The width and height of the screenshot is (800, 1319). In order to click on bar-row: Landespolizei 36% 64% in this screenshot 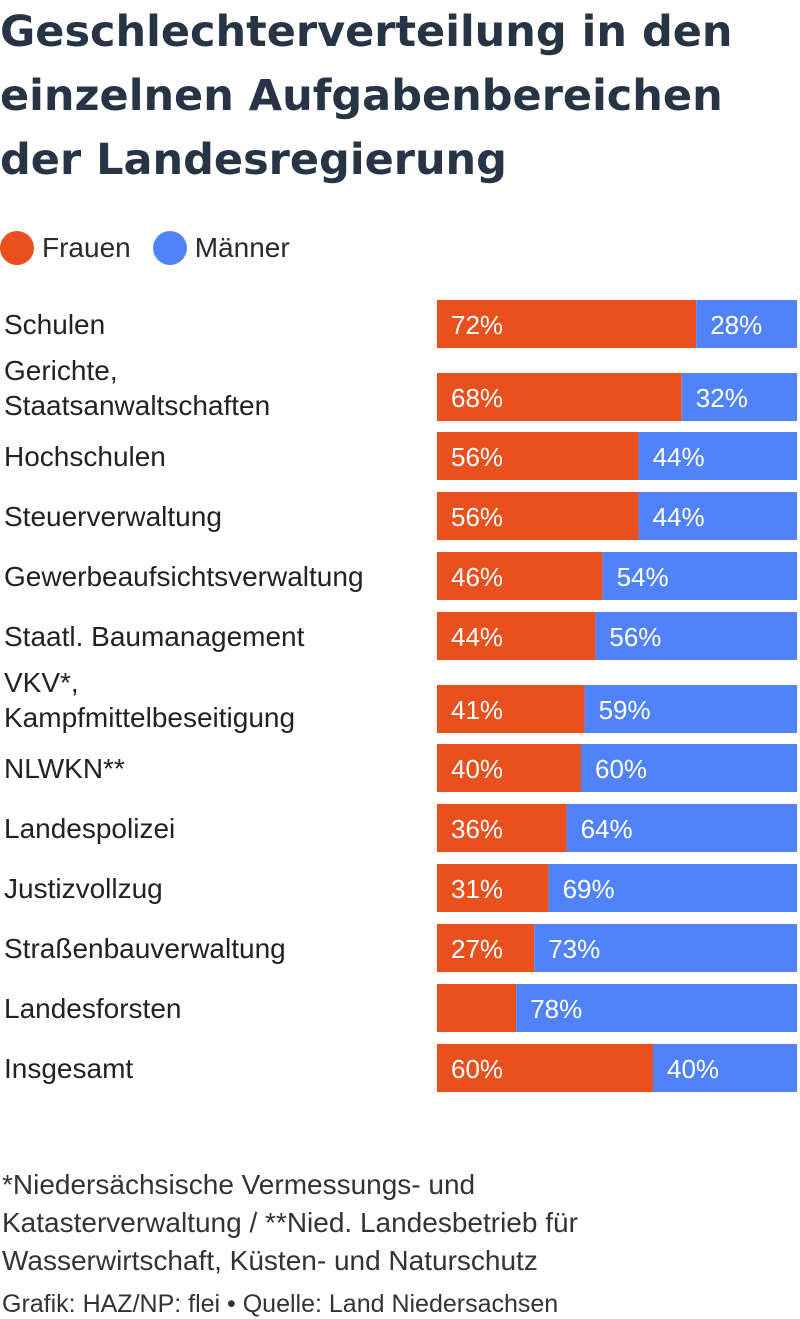, I will do `click(400, 828)`.